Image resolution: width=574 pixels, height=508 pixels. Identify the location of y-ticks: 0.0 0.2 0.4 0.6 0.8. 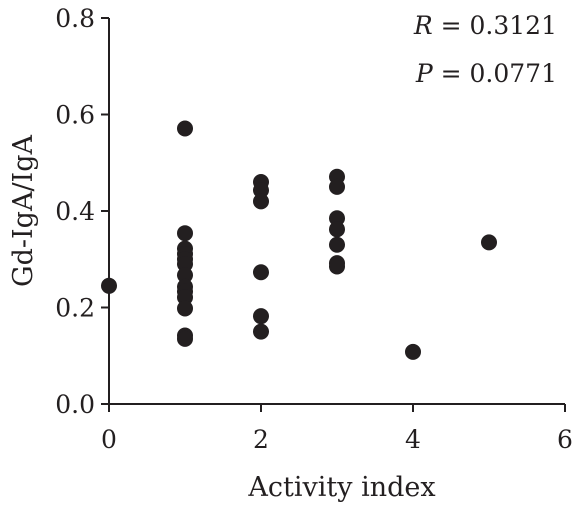
(82, 211).